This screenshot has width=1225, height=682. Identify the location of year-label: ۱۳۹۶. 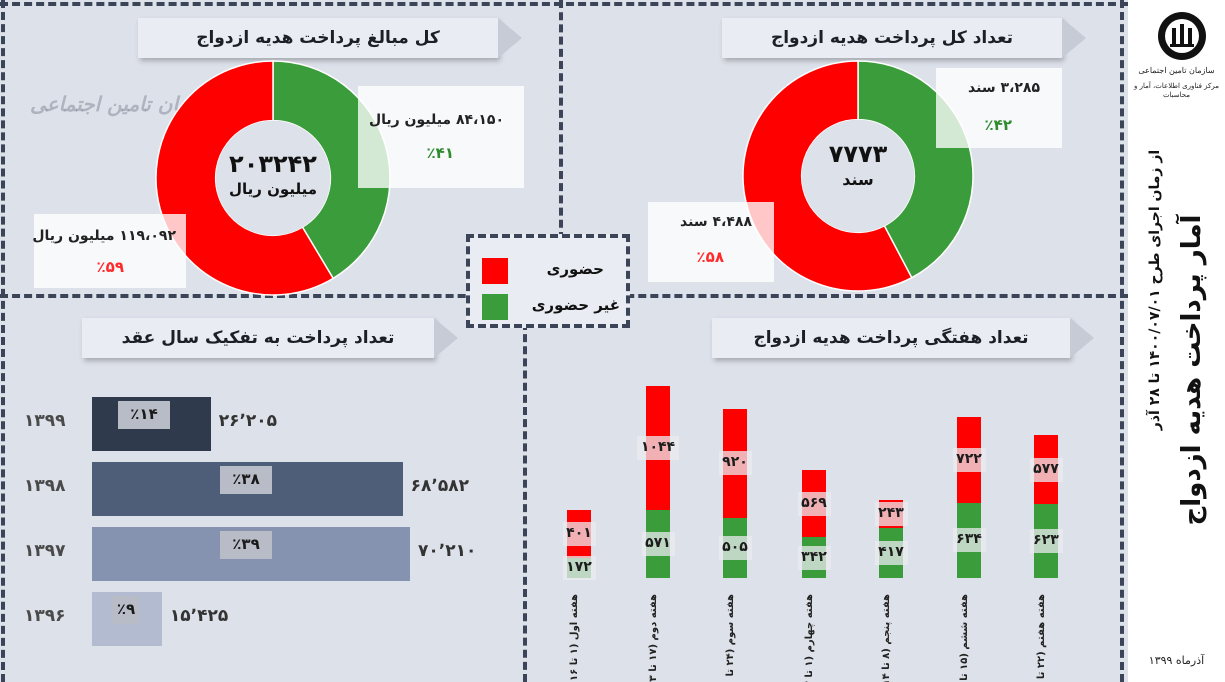
(45, 616).